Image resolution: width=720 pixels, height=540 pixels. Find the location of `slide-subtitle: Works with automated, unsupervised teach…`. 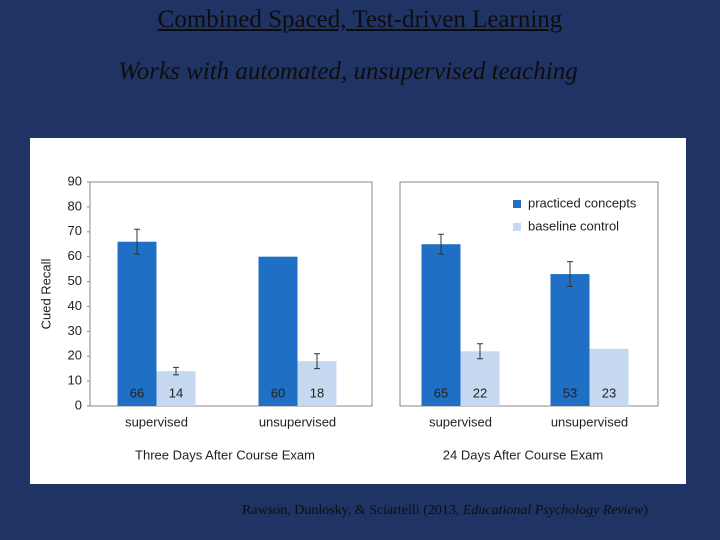

slide-subtitle: Works with automated, unsupervised teach… is located at coordinates (348, 71).